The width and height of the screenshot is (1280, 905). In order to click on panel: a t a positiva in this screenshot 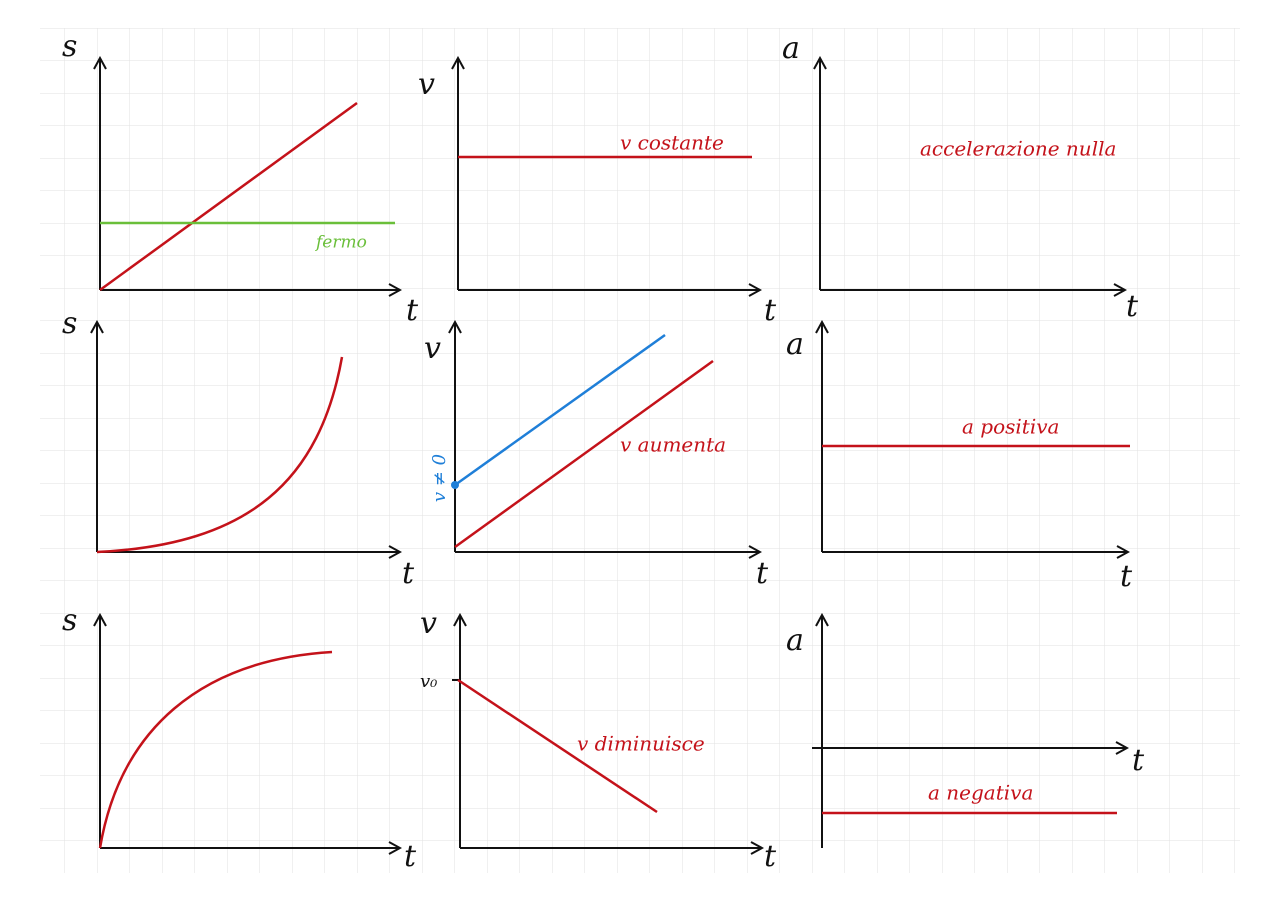, I will do `click(959, 458)`.